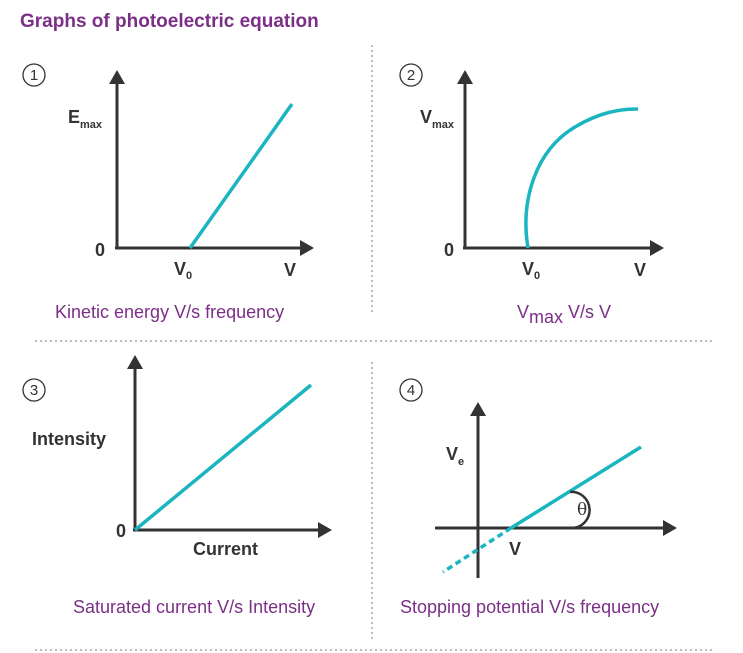  What do you see at coordinates (69, 439) in the screenshot?
I see `panel-3-y-label: Intensity` at bounding box center [69, 439].